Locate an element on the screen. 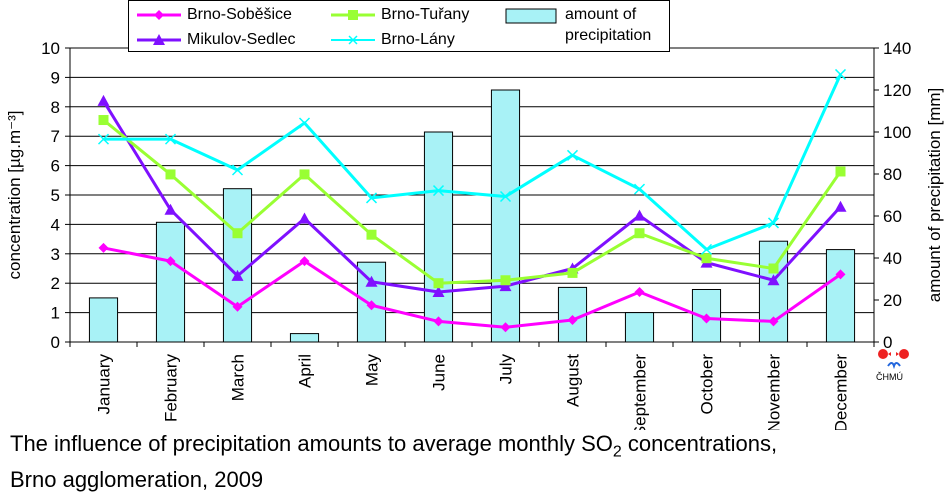 The image size is (950, 500). y-tick-label-left: 5 is located at coordinates (55, 195).